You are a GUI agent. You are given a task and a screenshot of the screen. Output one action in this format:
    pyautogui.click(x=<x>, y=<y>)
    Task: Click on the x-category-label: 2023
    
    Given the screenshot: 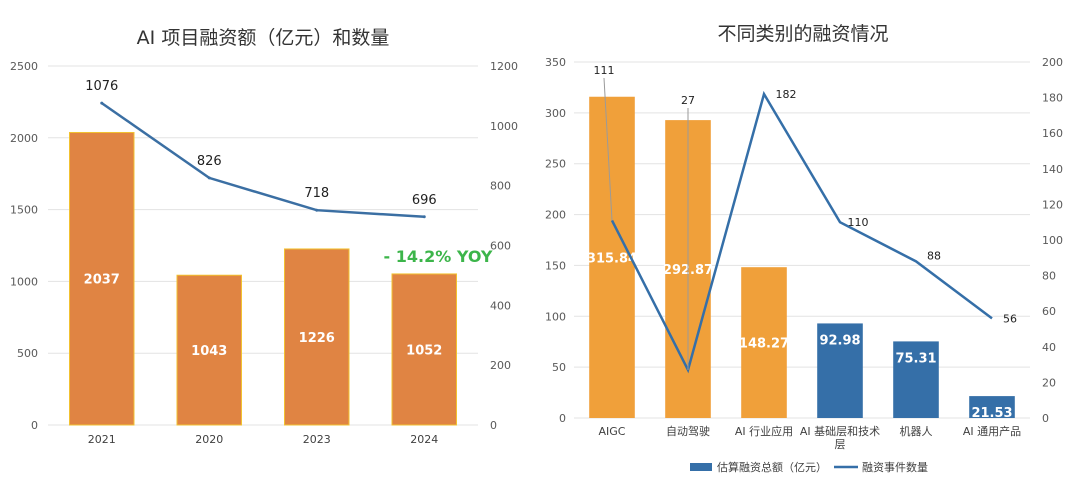 What is the action you would take?
    pyautogui.click(x=317, y=439)
    